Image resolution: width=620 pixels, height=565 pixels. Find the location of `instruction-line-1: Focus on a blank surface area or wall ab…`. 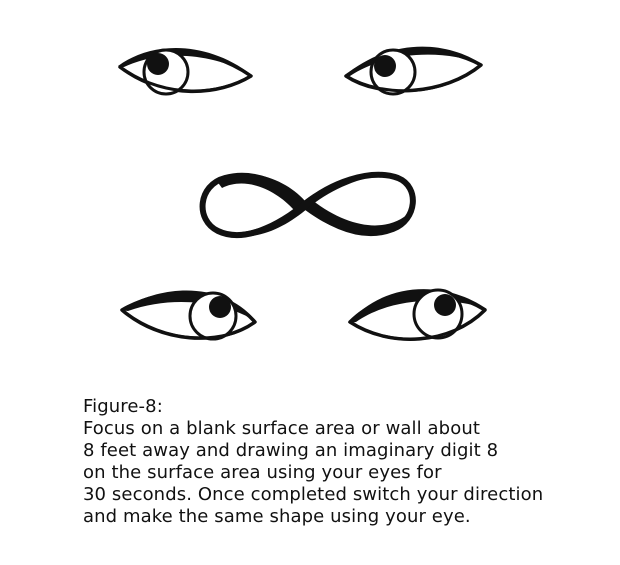

instruction-line-1: Focus on a blank surface area or wall ab… is located at coordinates (281, 428).